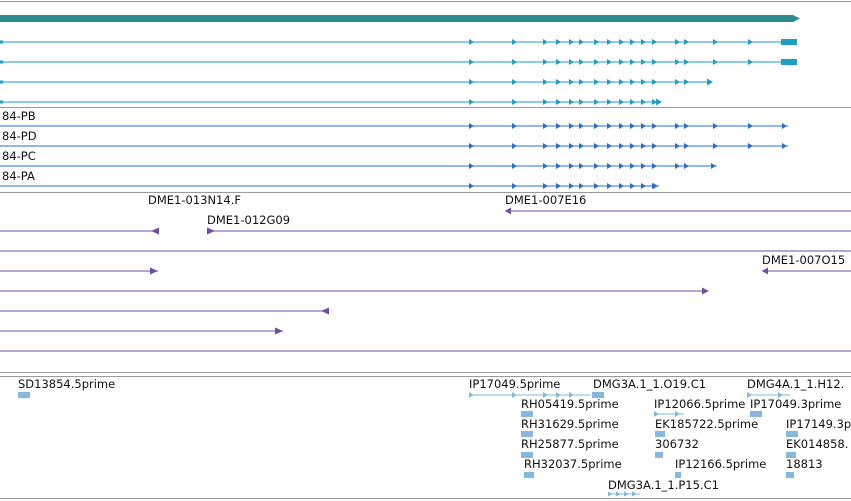 Image resolution: width=851 pixels, height=501 pixels. What do you see at coordinates (19, 116) in the screenshot?
I see `cds-label: 84-PB` at bounding box center [19, 116].